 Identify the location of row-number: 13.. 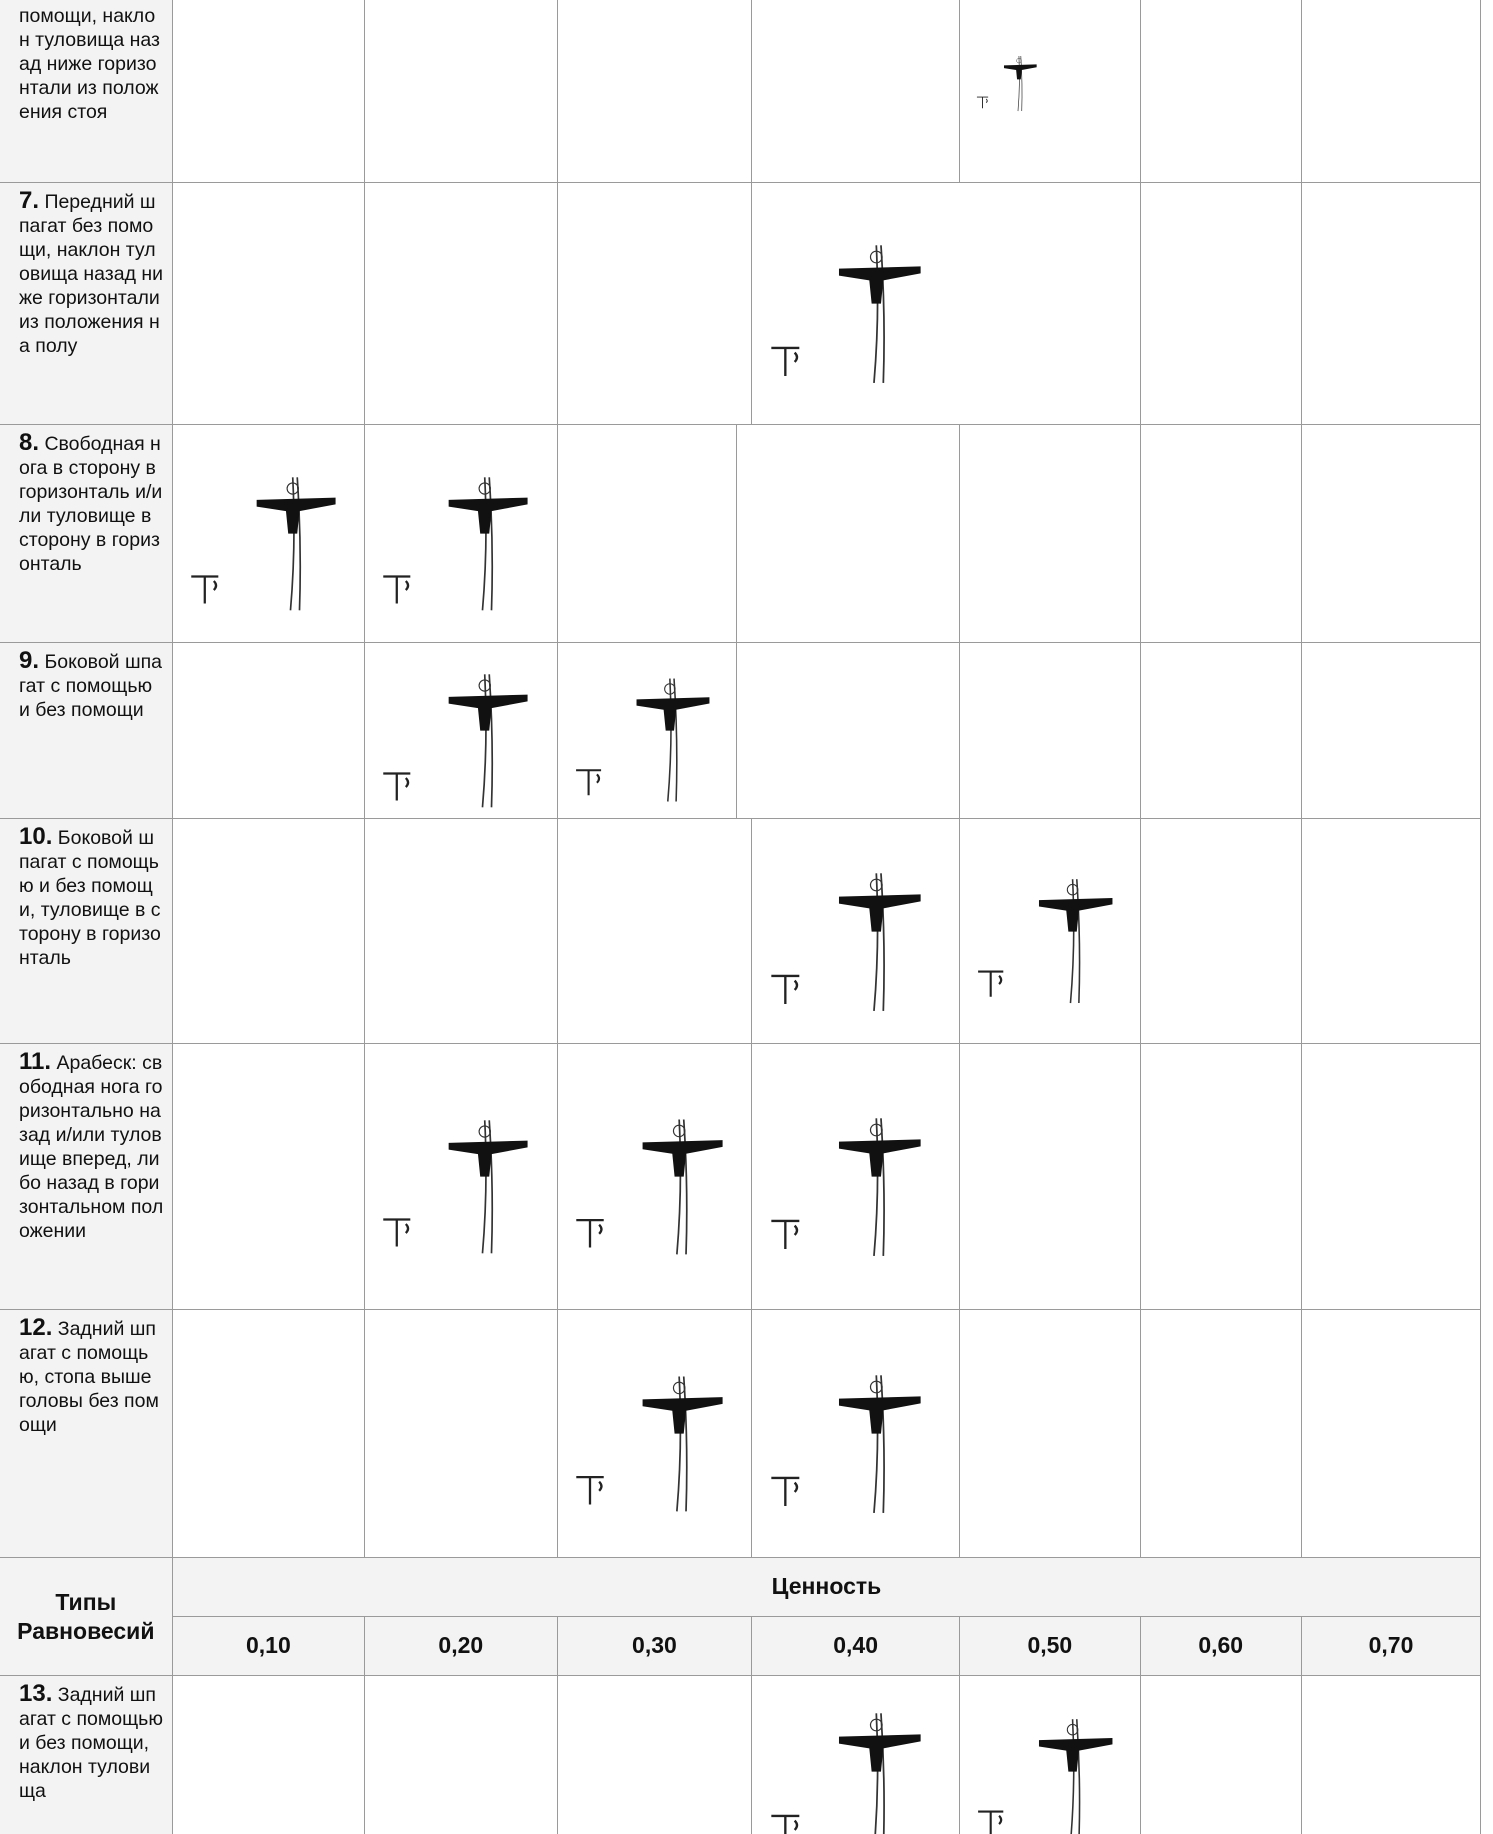
(36, 1694).